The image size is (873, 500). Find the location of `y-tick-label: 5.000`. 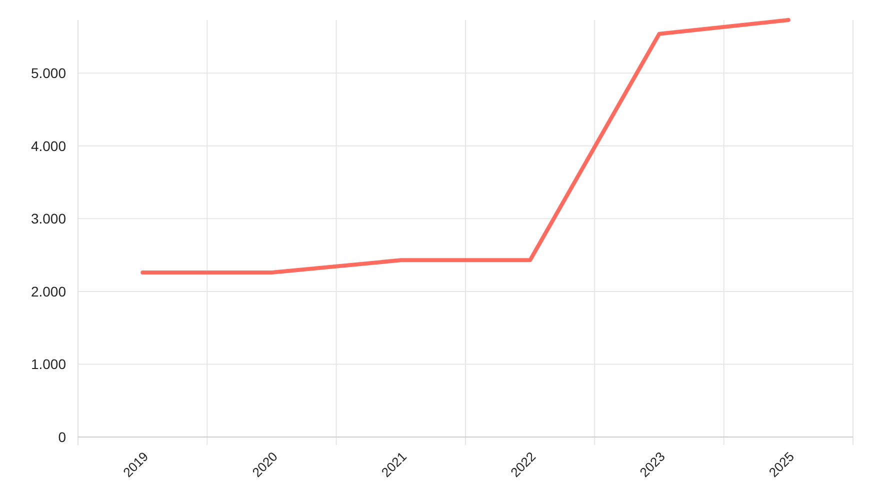

y-tick-label: 5.000 is located at coordinates (48, 73).